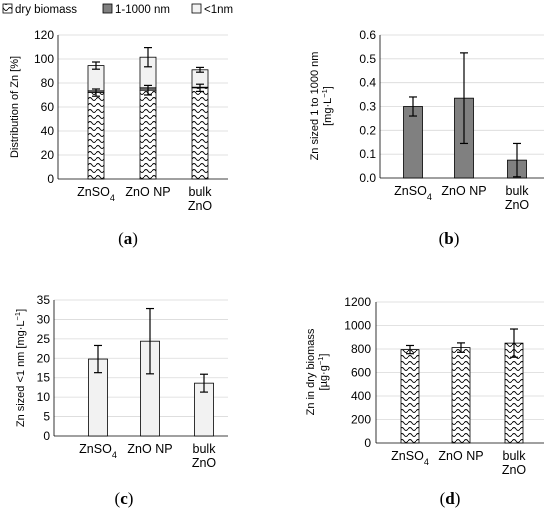 The image size is (550, 516). Describe the element at coordinates (361, 420) in the screenshot. I see `y-tick-label: 200` at that location.